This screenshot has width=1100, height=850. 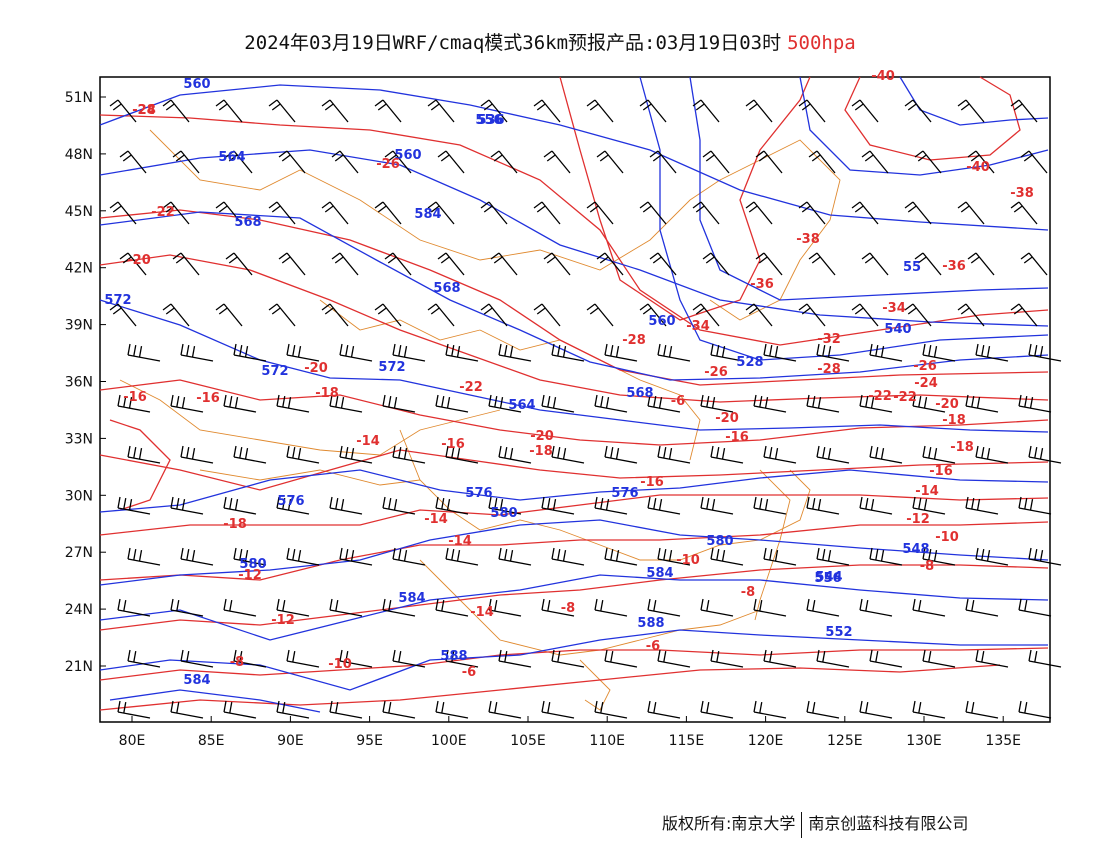 What do you see at coordinates (737, 437) in the screenshot?
I see `temperature-label: -16` at bounding box center [737, 437].